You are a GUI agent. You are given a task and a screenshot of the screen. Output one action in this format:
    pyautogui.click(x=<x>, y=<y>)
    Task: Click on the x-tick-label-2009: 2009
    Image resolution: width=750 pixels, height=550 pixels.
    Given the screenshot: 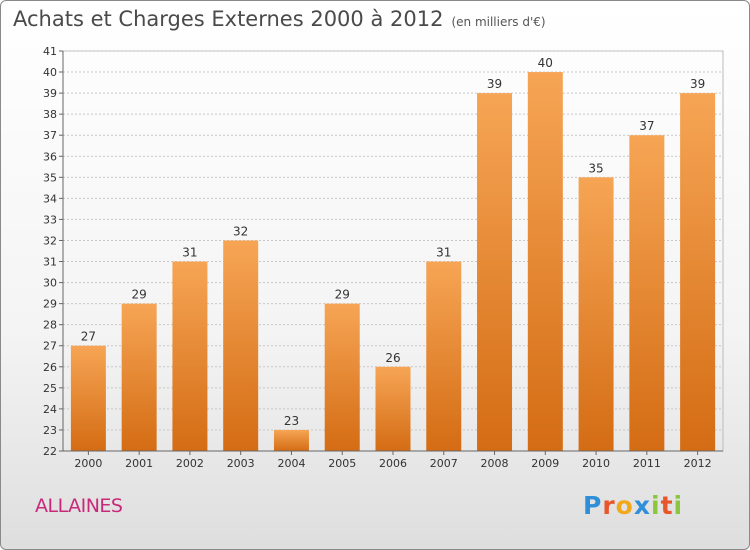 What is the action you would take?
    pyautogui.click(x=545, y=463)
    